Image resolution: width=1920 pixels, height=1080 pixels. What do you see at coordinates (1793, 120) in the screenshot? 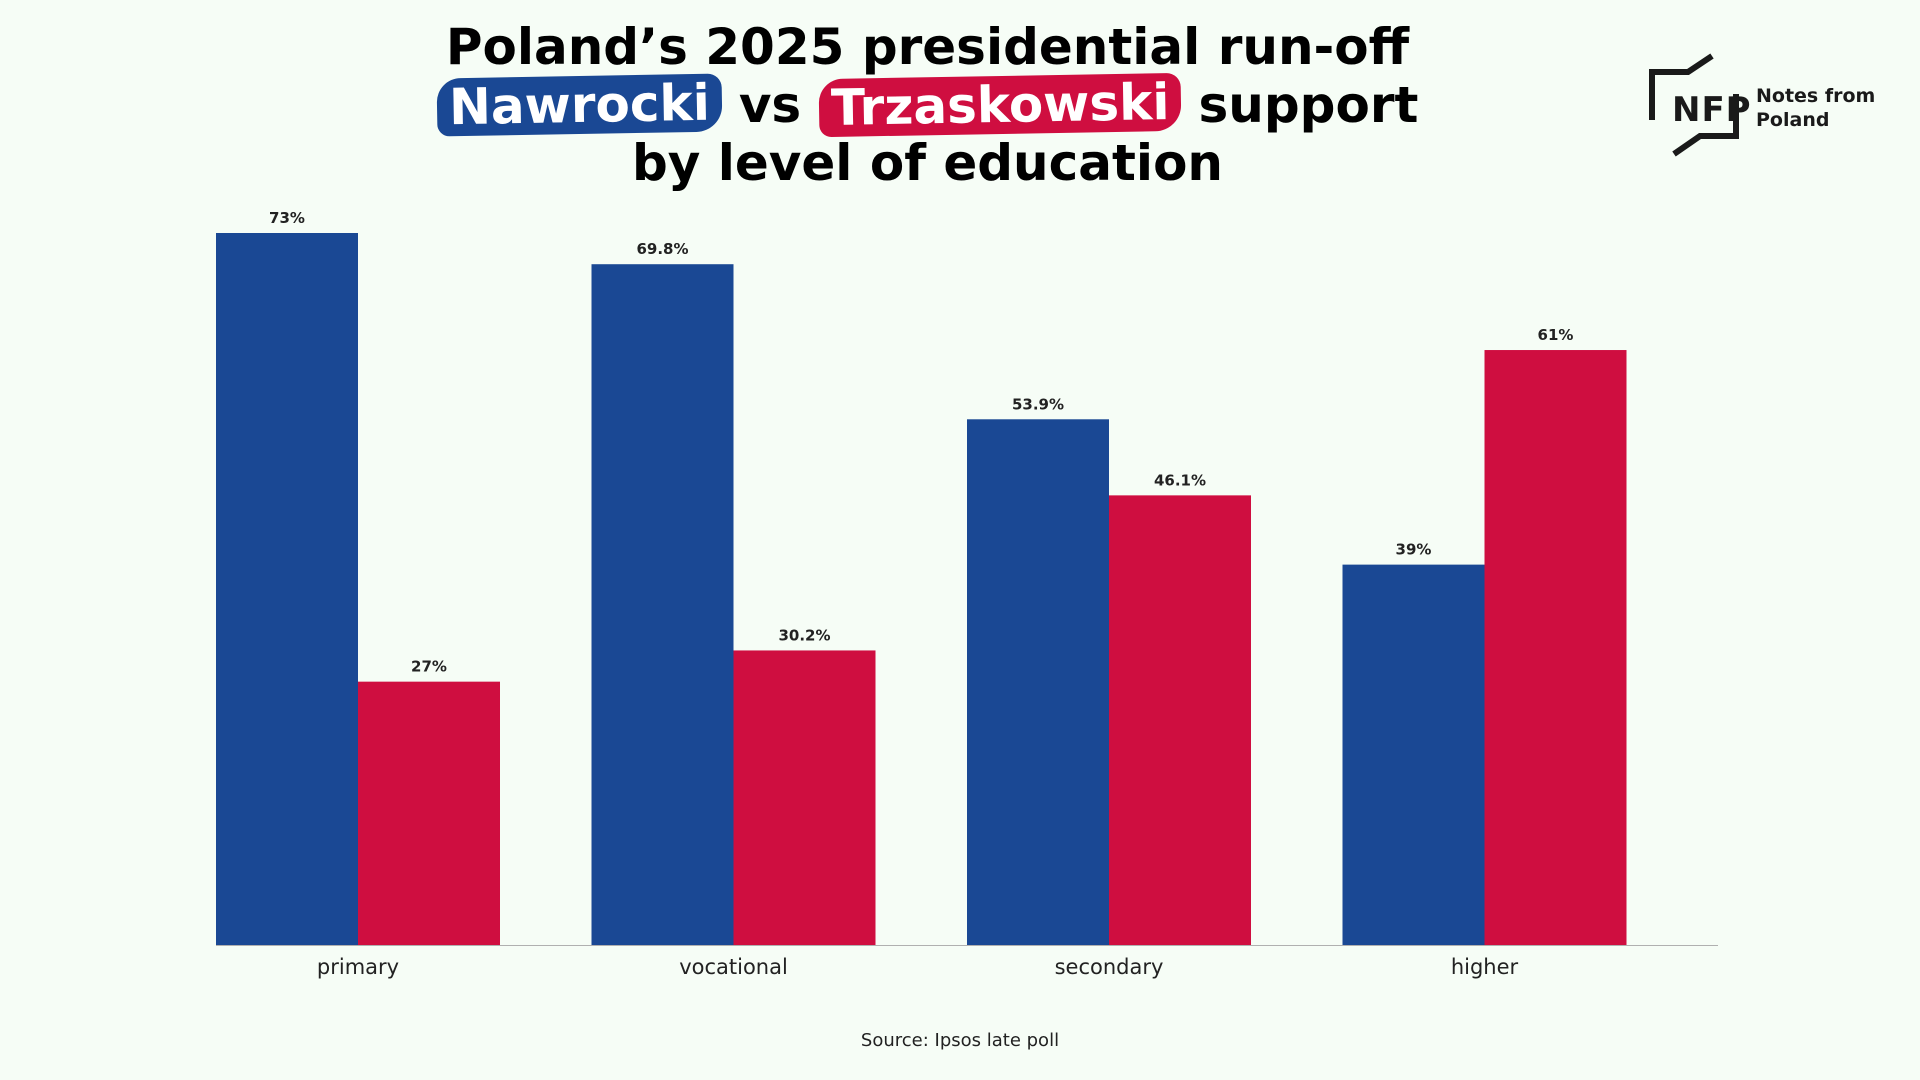
I see `logo-text-line-2: Poland` at bounding box center [1793, 120].